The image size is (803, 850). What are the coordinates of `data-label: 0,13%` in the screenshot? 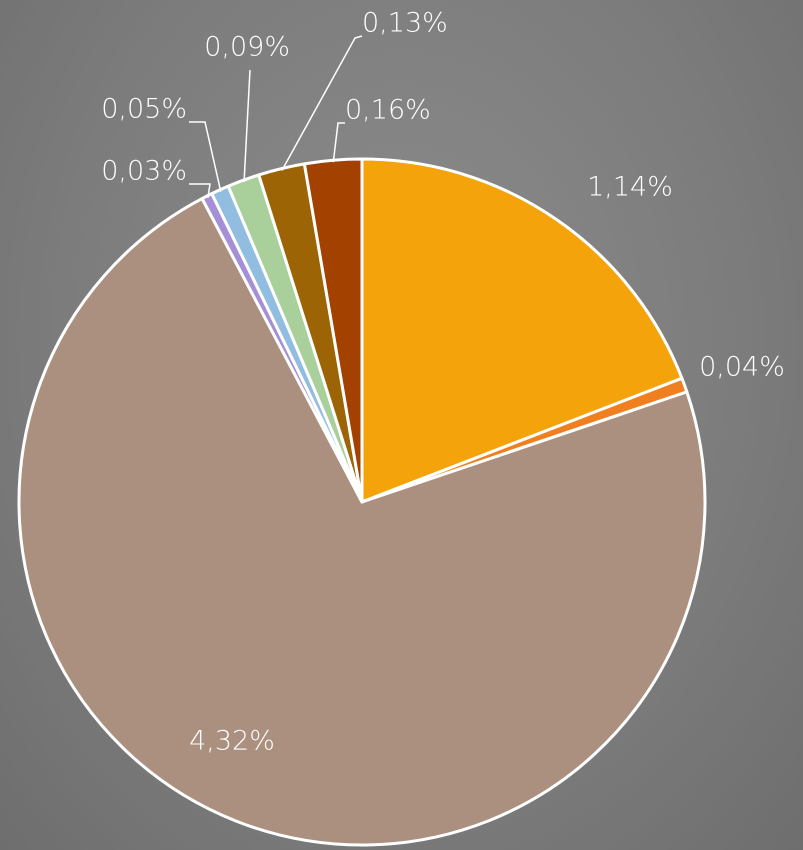 It's located at (405, 23).